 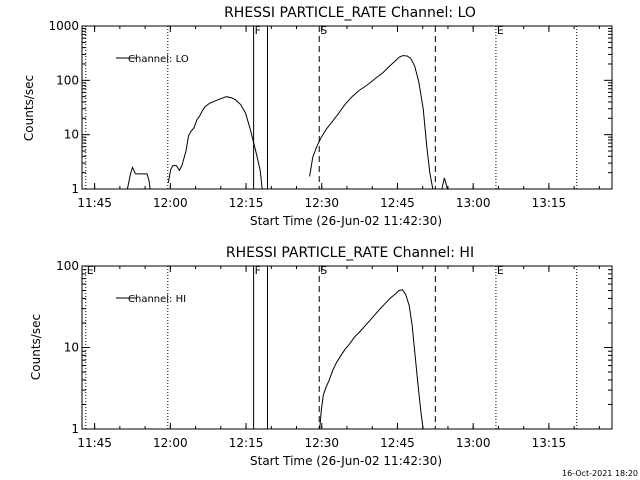 What do you see at coordinates (258, 30) in the screenshot?
I see `event-marker-label-lo: F` at bounding box center [258, 30].